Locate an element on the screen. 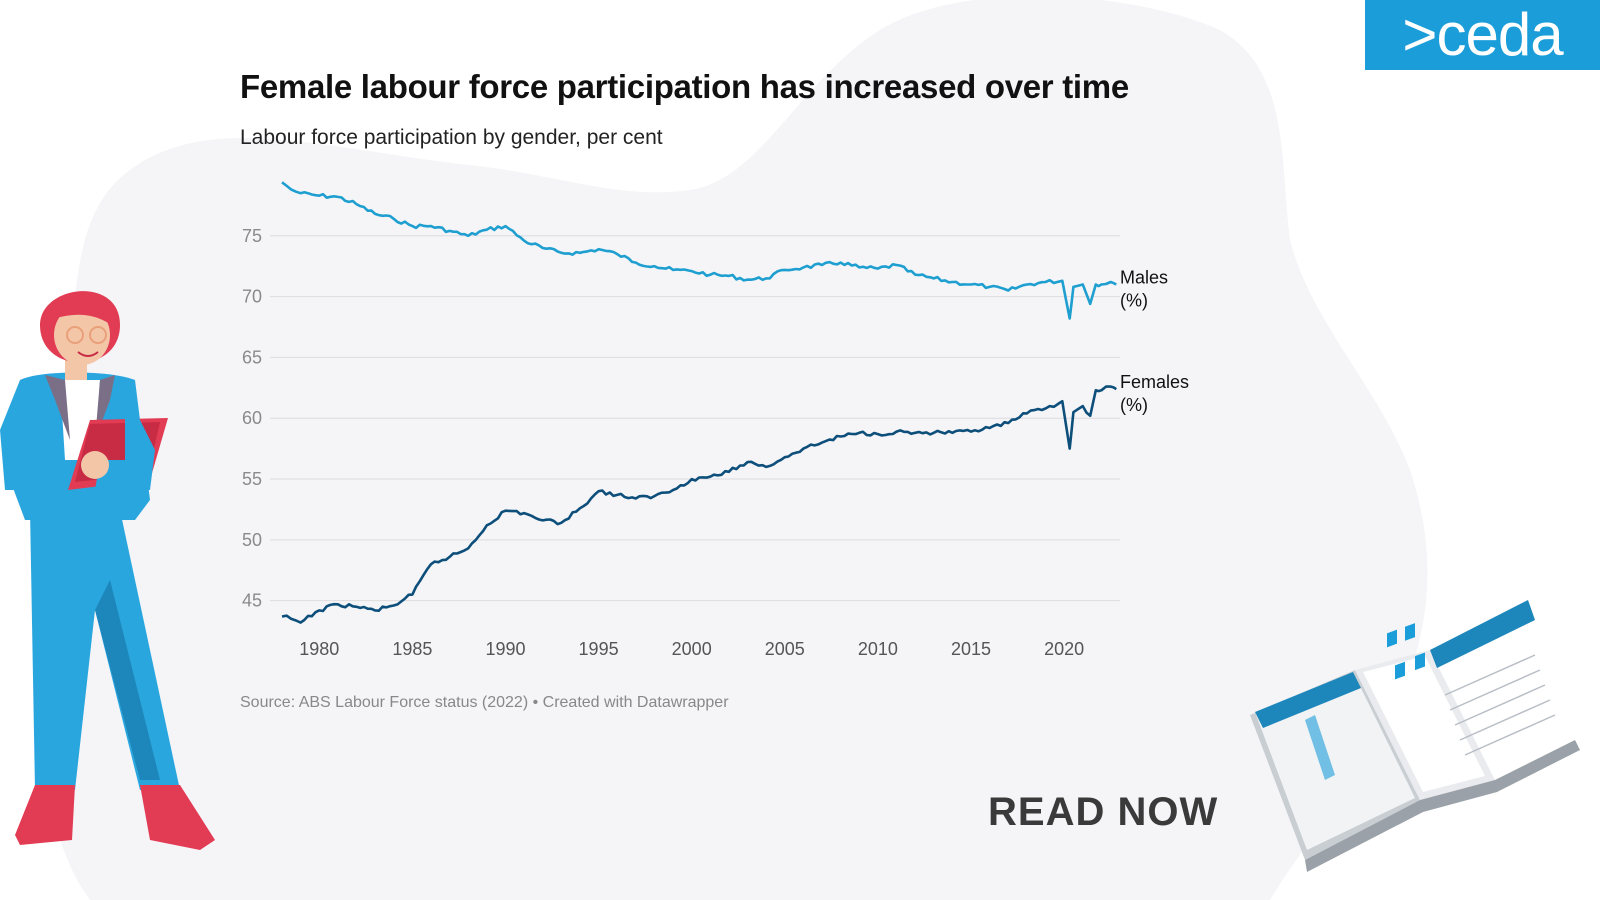 This screenshot has width=1600, height=900. x-tick-label: 2000 is located at coordinates (692, 649).